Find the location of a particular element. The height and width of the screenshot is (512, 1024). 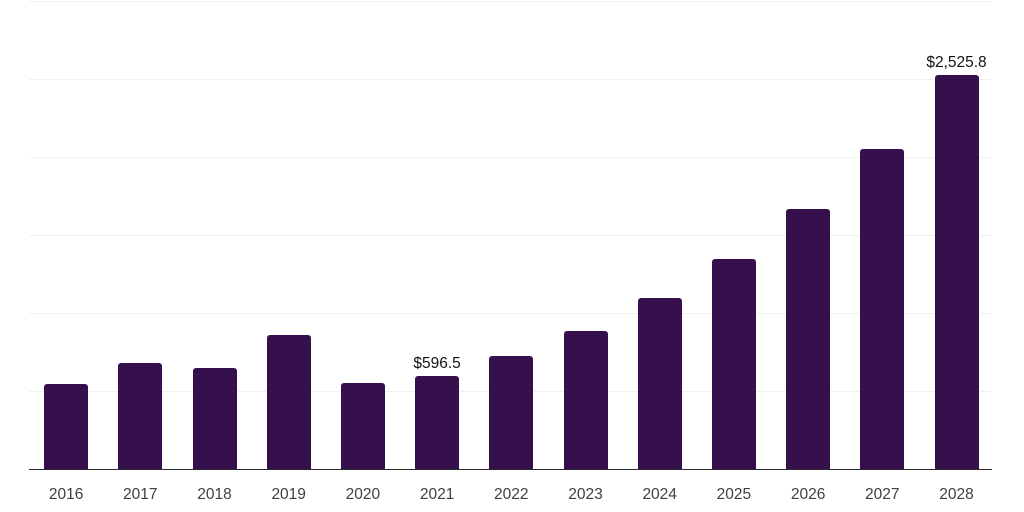

x-axis-line is located at coordinates (510, 469).